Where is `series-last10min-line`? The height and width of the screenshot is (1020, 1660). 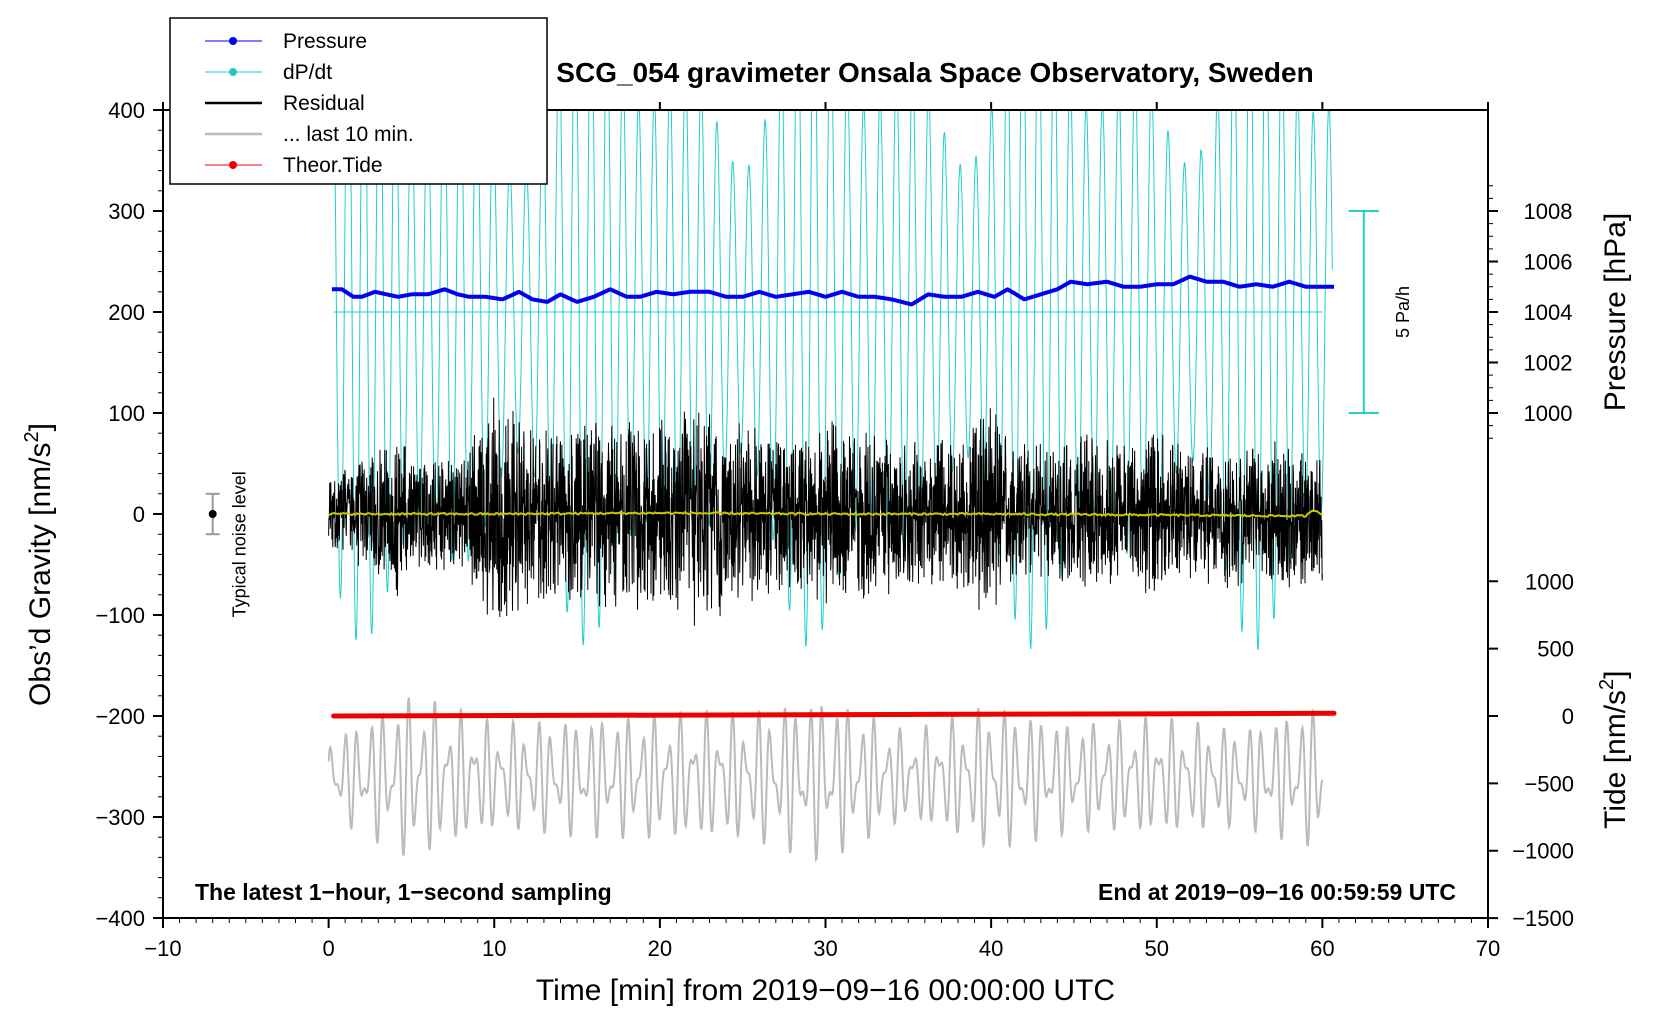
series-last10min-line is located at coordinates (825, 780).